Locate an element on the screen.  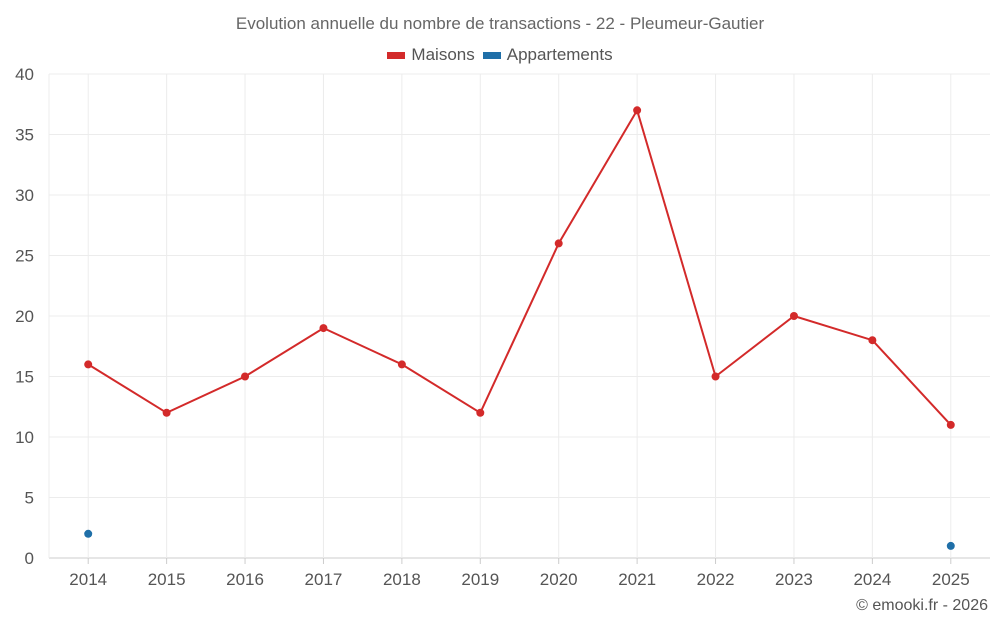
data-point-maisons-2018 is located at coordinates (401, 364).